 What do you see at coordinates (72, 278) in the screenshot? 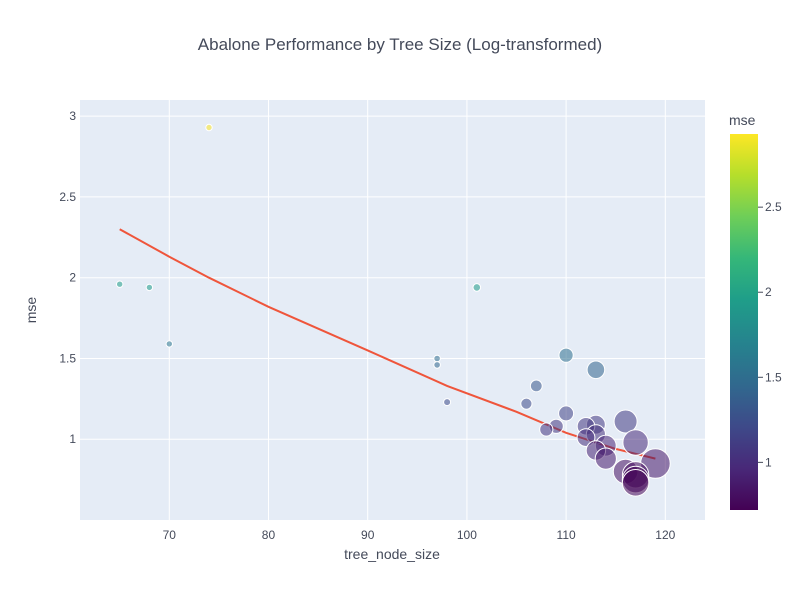
I see `y-tick-label: 2` at bounding box center [72, 278].